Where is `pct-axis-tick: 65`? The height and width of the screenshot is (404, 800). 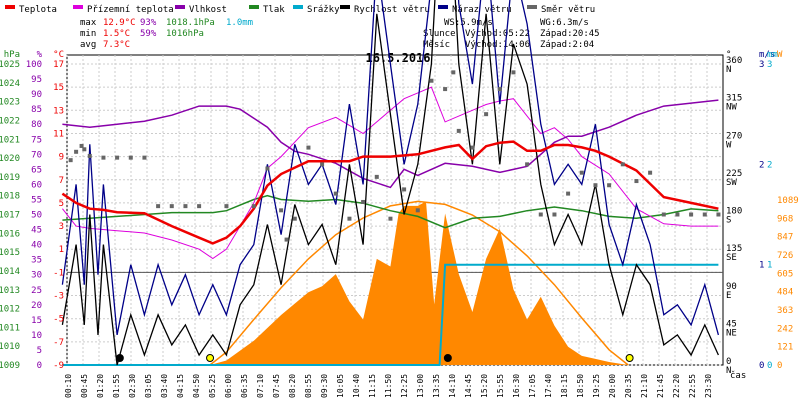 pct-axis-tick: 65 is located at coordinates (36, 170).